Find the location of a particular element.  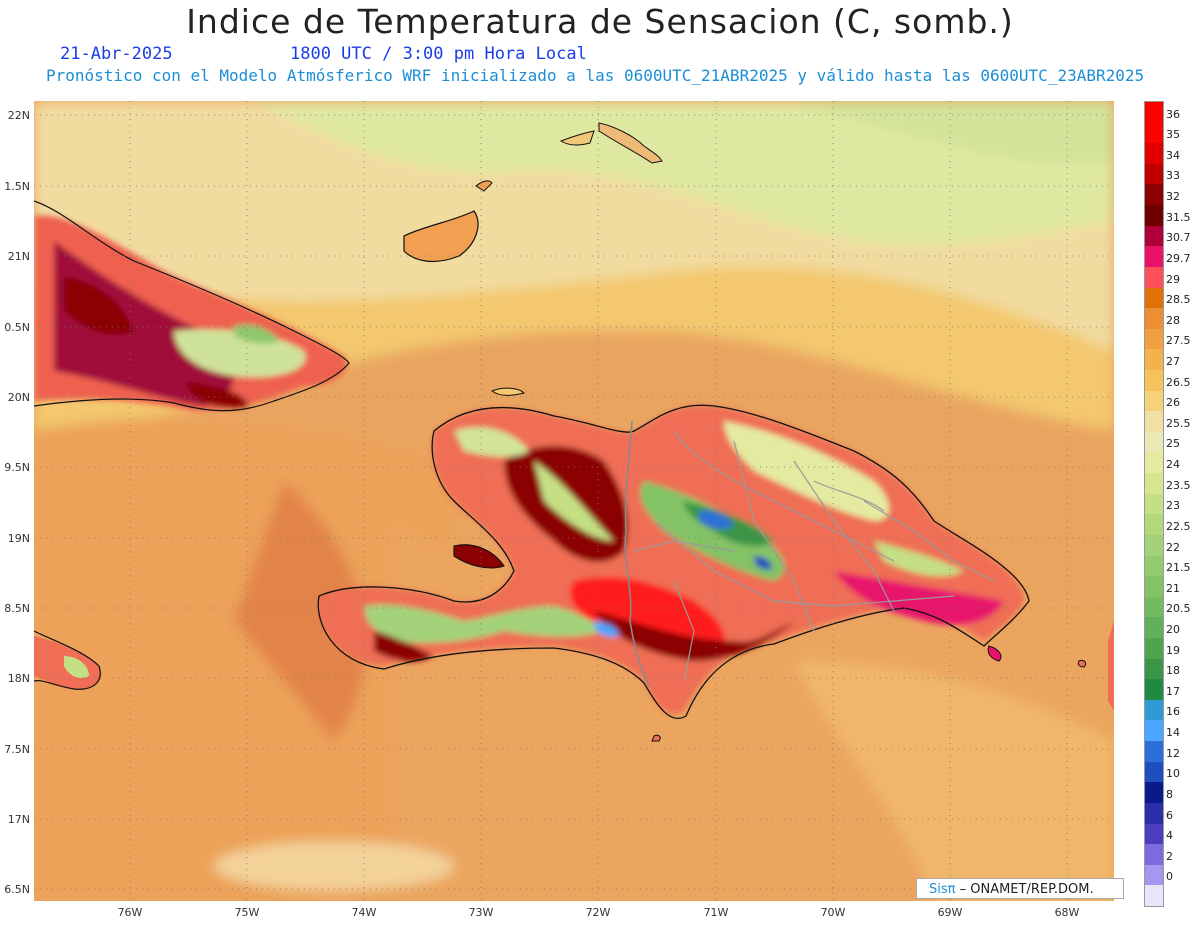

legend-label: 16 is located at coordinates (1173, 712).